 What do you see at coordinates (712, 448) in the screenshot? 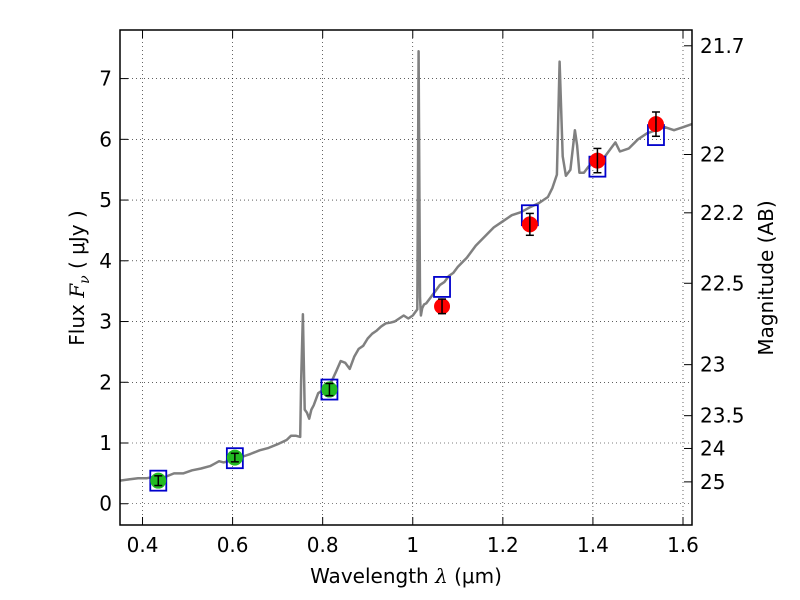
I see `y2-tick-label: 24` at bounding box center [712, 448].